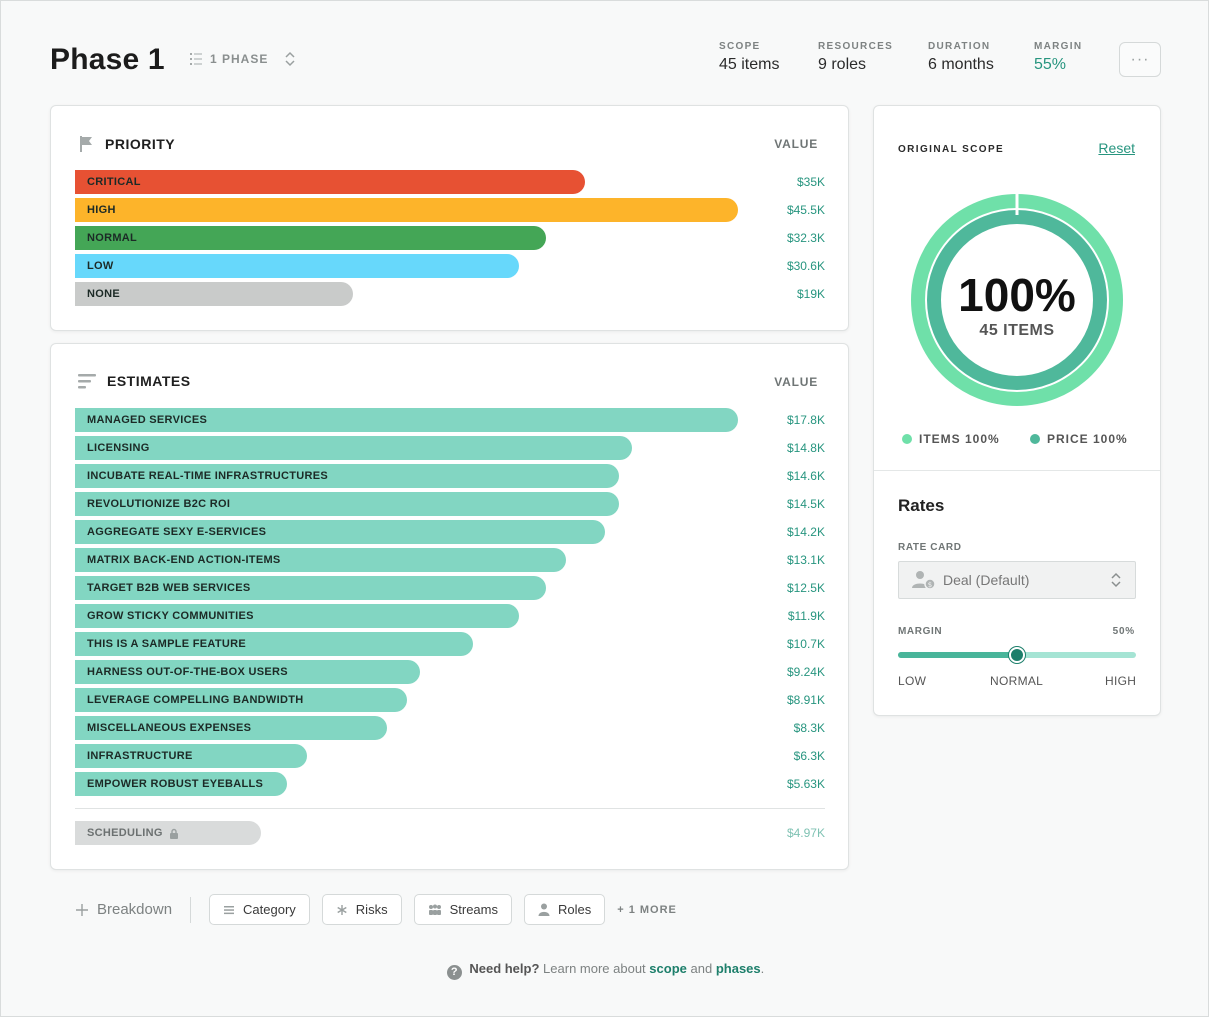  Describe the element at coordinates (1017, 470) in the screenshot. I see `section-divider` at that location.